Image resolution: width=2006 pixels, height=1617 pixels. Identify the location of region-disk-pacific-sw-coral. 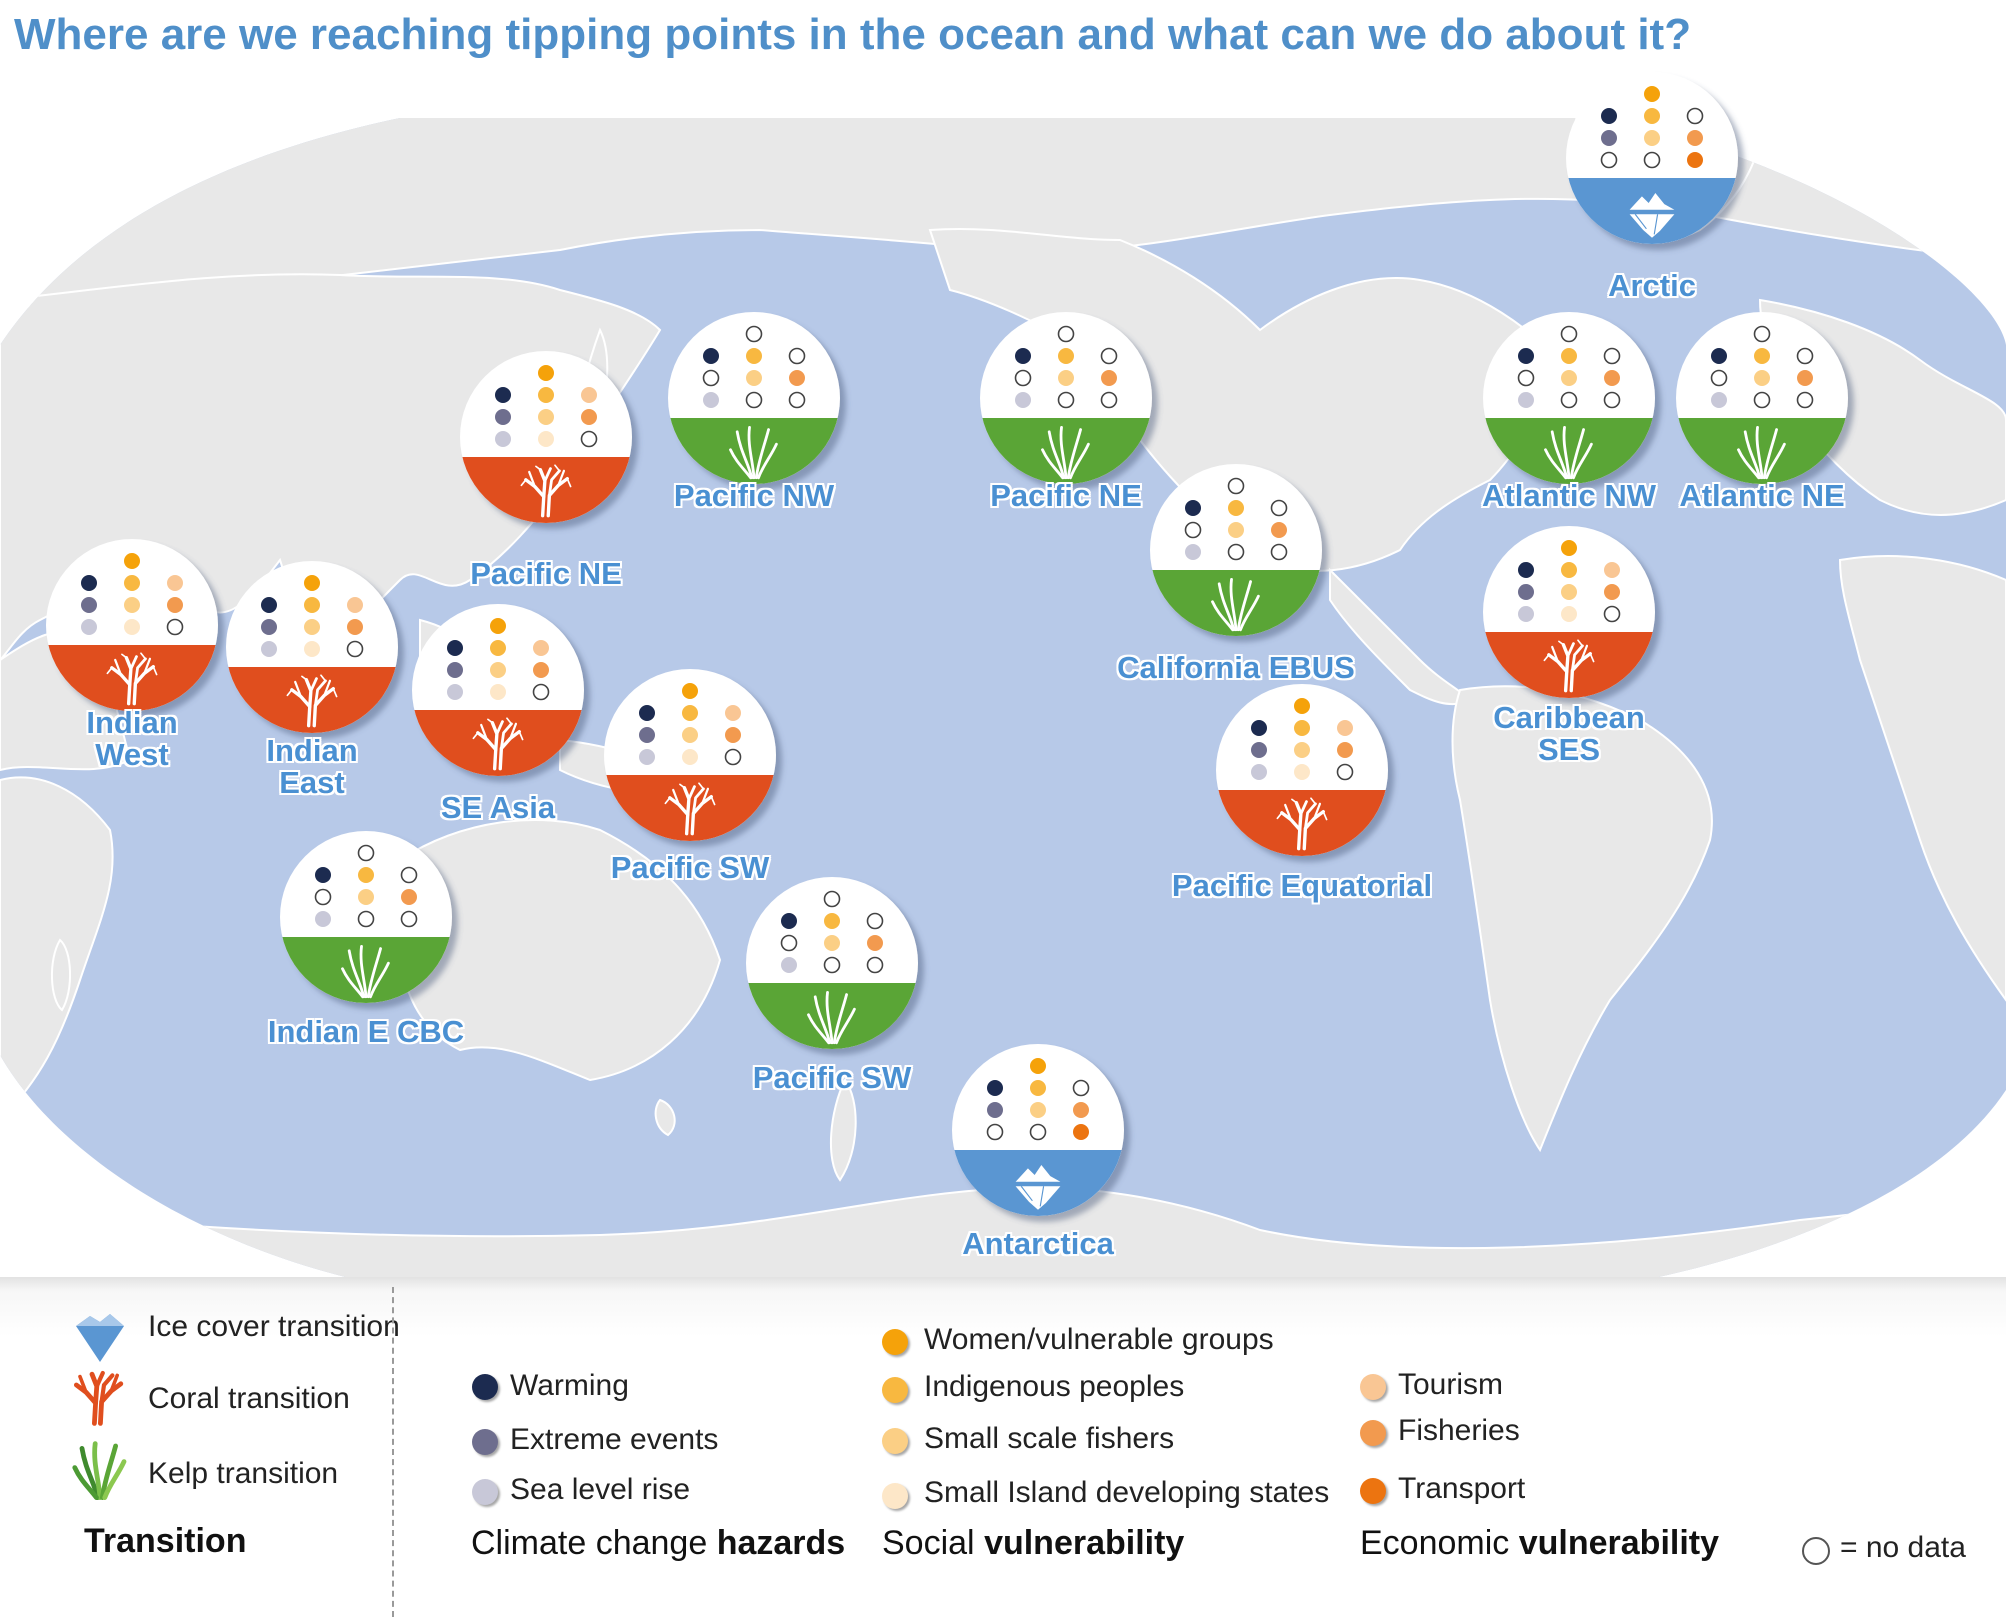
(690, 755).